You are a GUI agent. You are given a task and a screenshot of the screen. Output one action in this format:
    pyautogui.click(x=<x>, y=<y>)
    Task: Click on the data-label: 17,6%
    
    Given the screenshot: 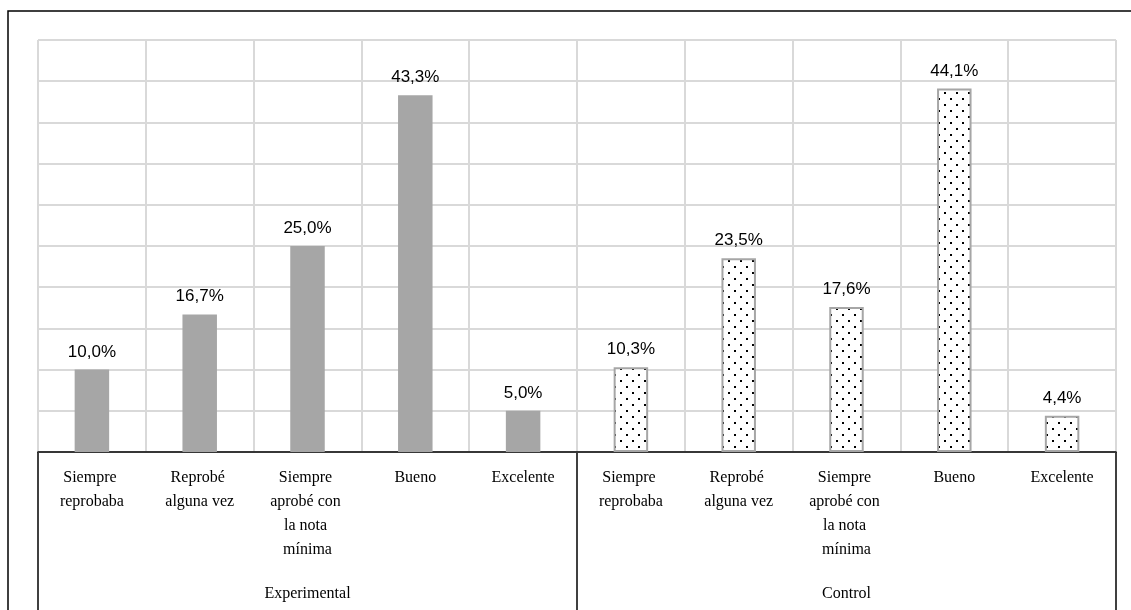 What is the action you would take?
    pyautogui.click(x=846, y=288)
    